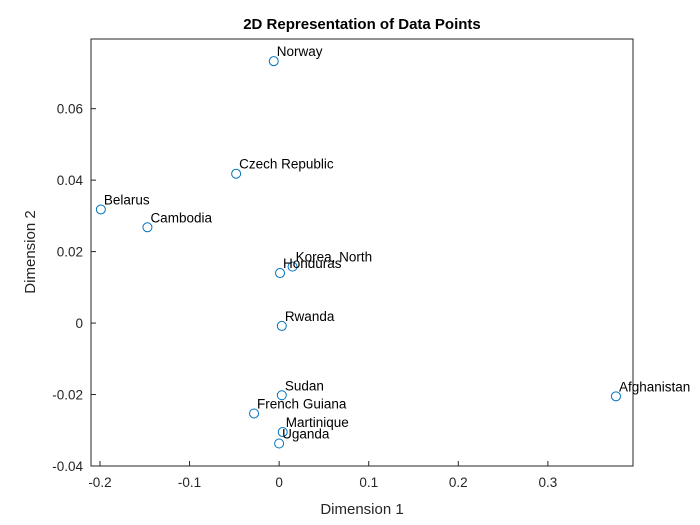 The width and height of the screenshot is (700, 525). What do you see at coordinates (70, 252) in the screenshot?
I see `y-tick-label: 0.02` at bounding box center [70, 252].